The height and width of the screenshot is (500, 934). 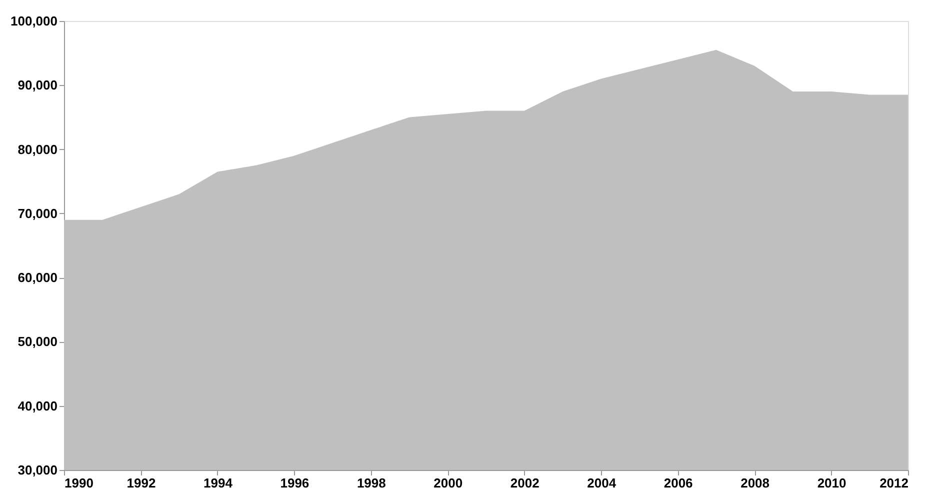 I want to click on y-tick-label: 70,000, so click(x=38, y=213).